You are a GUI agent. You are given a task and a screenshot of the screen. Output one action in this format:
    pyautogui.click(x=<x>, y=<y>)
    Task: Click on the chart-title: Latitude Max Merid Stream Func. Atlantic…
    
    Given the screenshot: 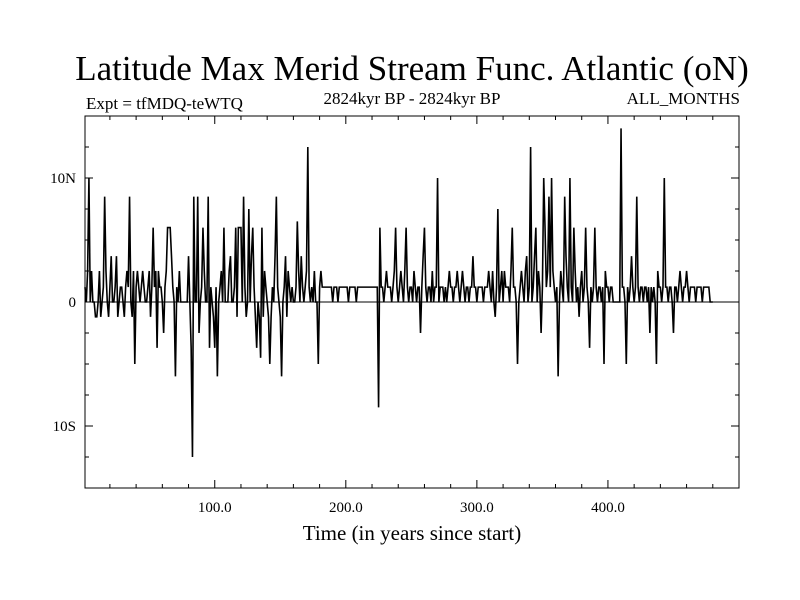 What is the action you would take?
    pyautogui.click(x=412, y=68)
    